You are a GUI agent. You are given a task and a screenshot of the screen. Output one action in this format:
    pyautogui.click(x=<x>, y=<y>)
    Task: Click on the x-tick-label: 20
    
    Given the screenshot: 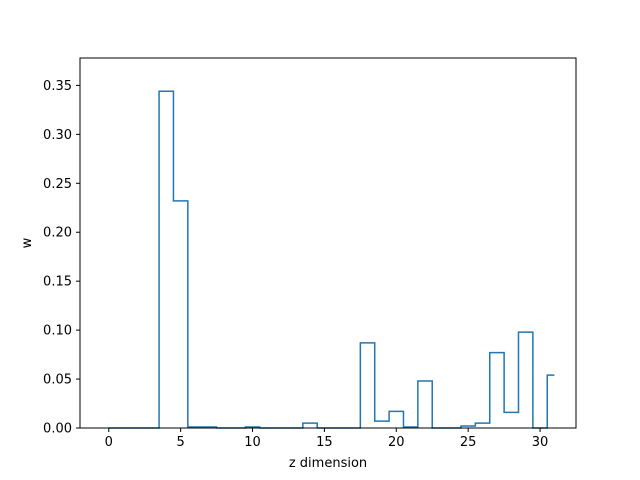 What is the action you would take?
    pyautogui.click(x=396, y=442)
    